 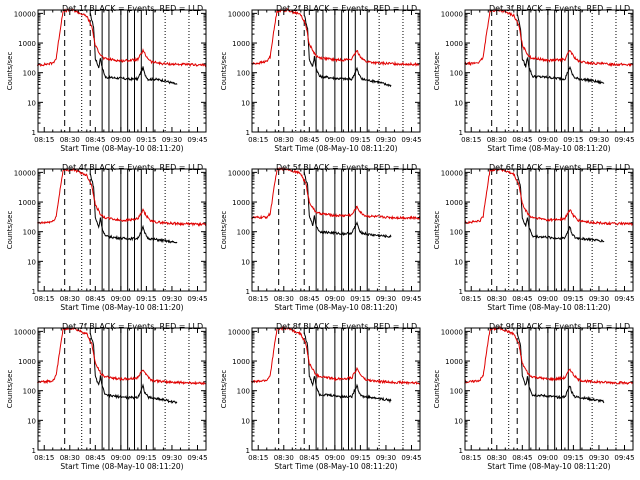 I want to click on panel-title: Det 8f BLACK = Events, RED = LLD, so click(x=346, y=326).